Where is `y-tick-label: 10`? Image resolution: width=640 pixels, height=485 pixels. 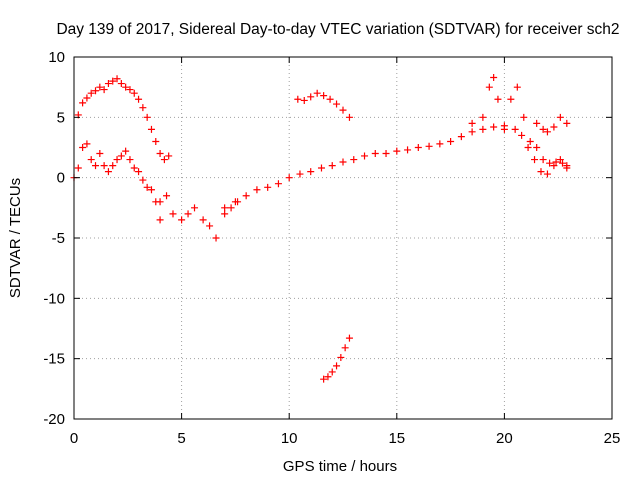 y-tick-label: 10 is located at coordinates (56, 57).